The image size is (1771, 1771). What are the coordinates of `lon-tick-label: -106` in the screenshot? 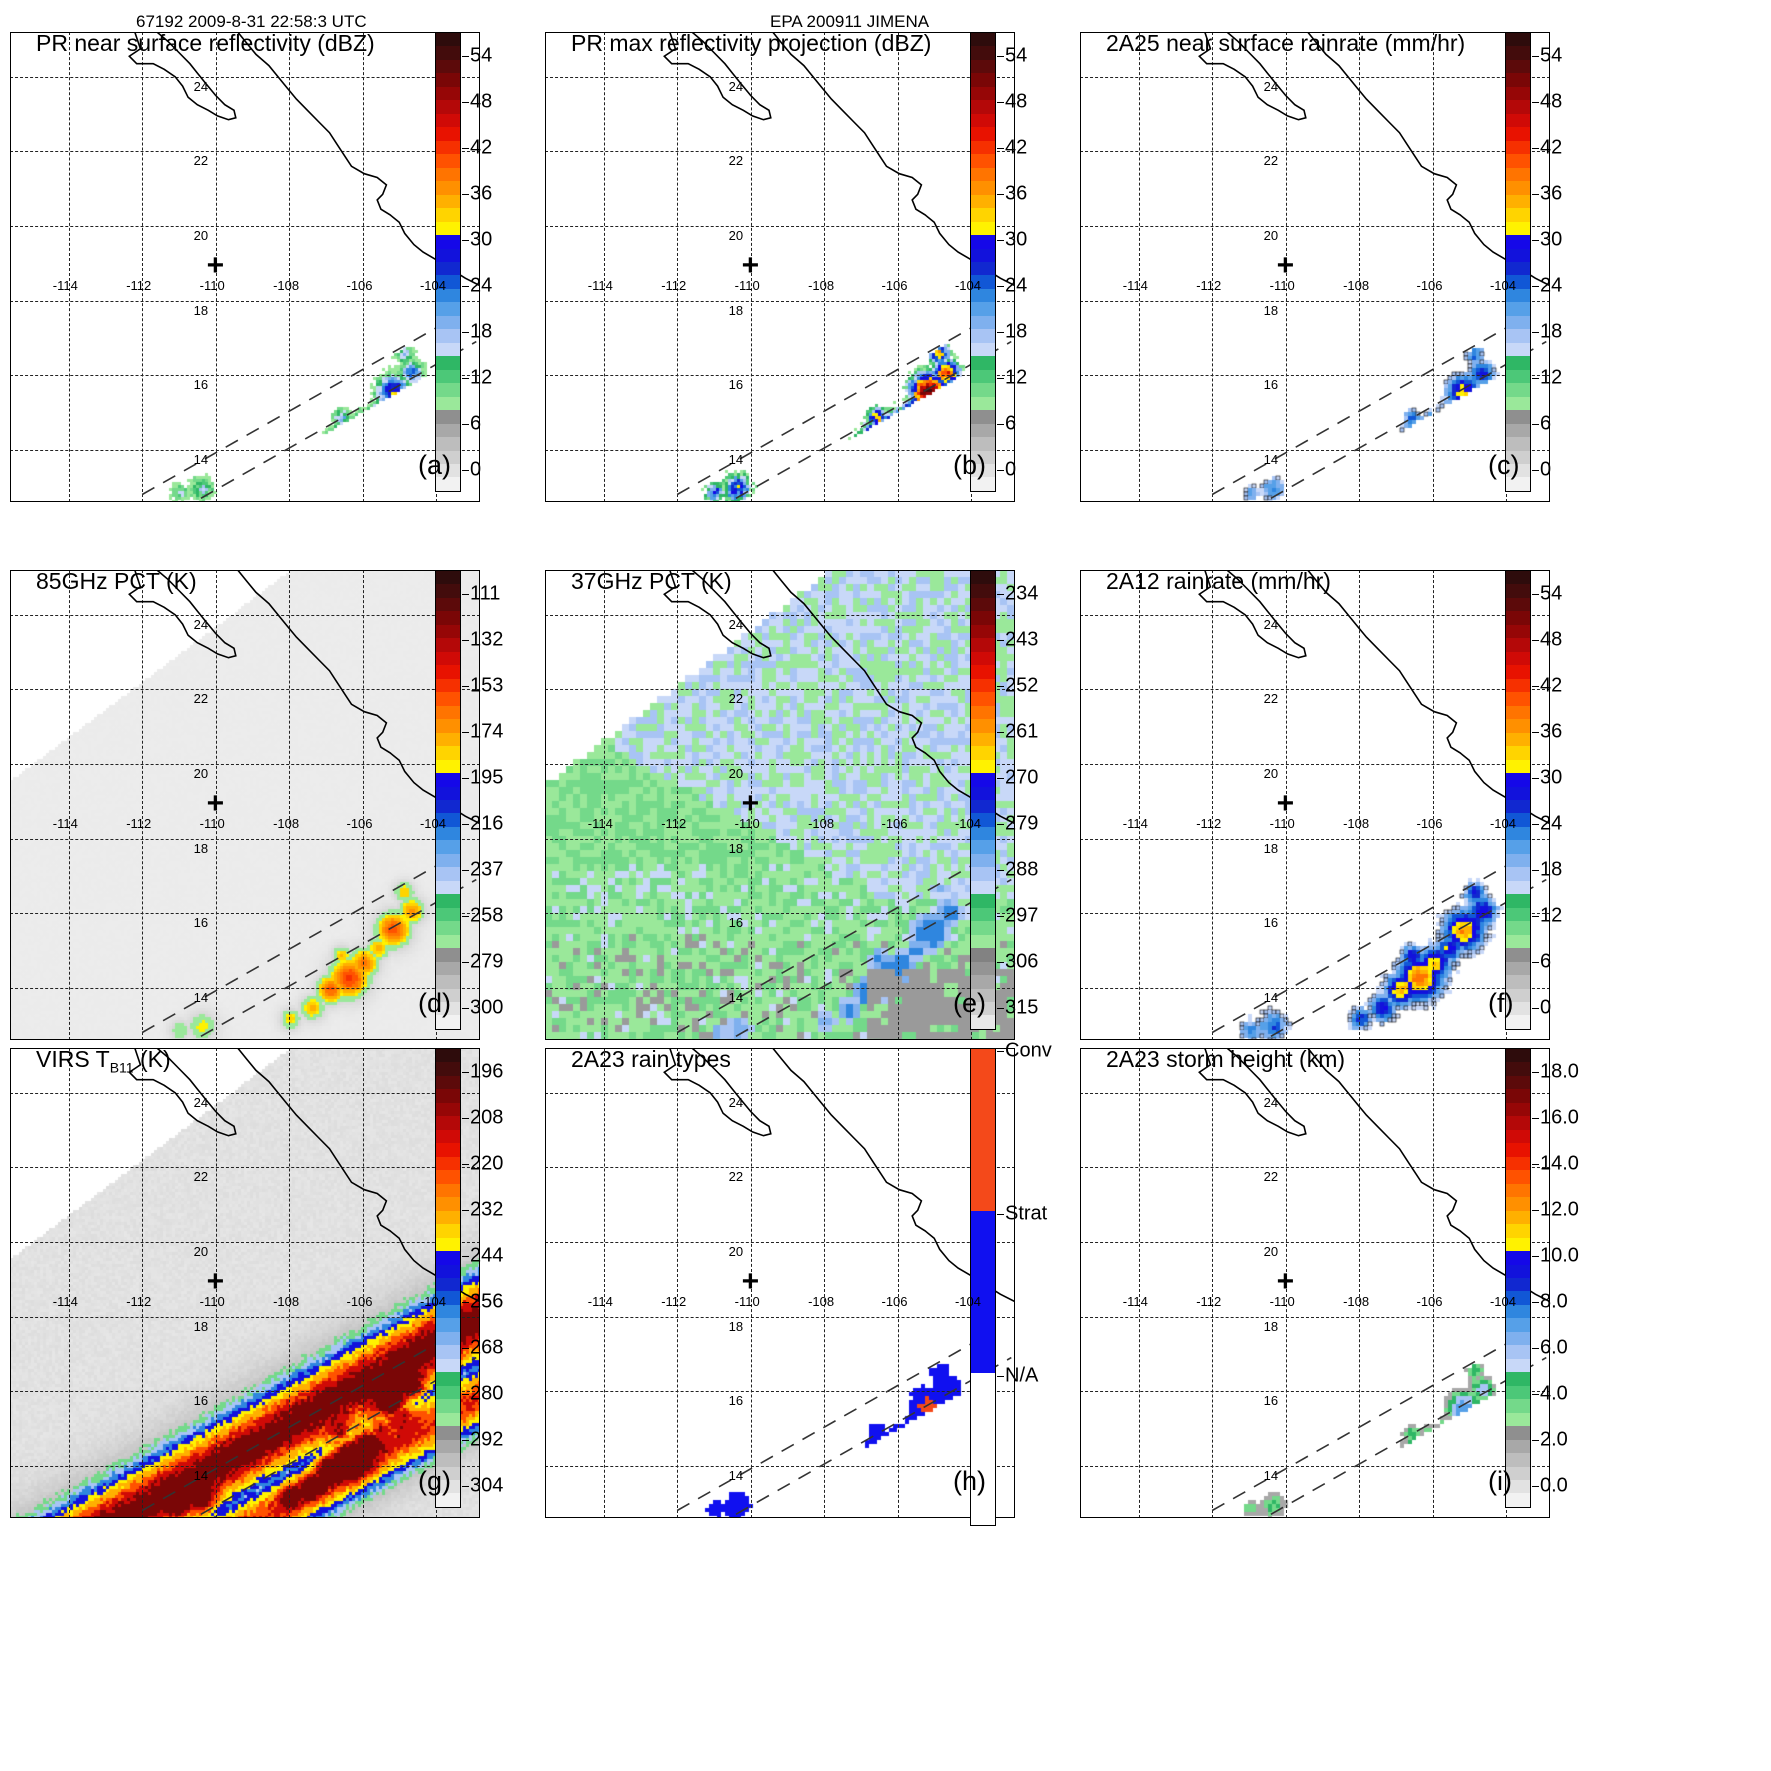 It's located at (1429, 1302).